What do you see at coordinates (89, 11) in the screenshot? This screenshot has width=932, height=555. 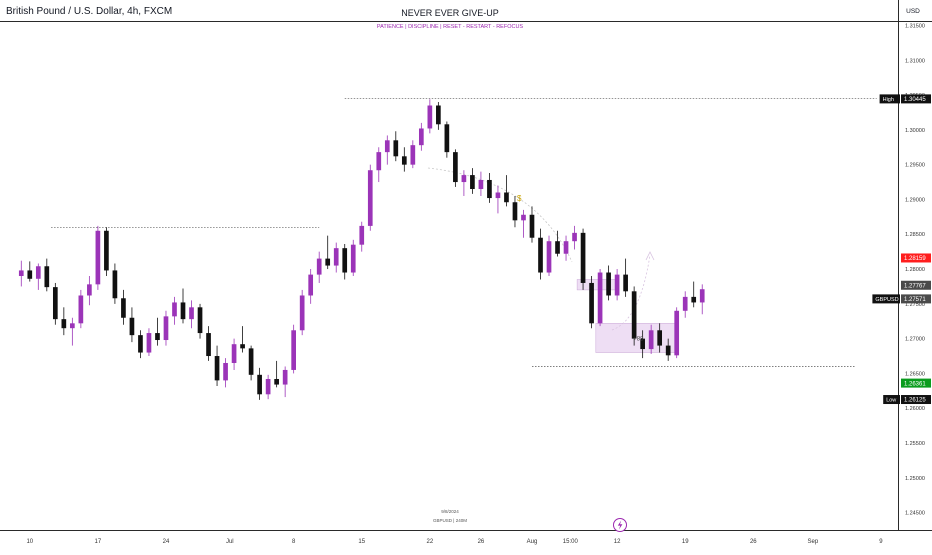 I see `symbol-title: British Pound / U.S. Dollar, 4h, FXCM` at bounding box center [89, 11].